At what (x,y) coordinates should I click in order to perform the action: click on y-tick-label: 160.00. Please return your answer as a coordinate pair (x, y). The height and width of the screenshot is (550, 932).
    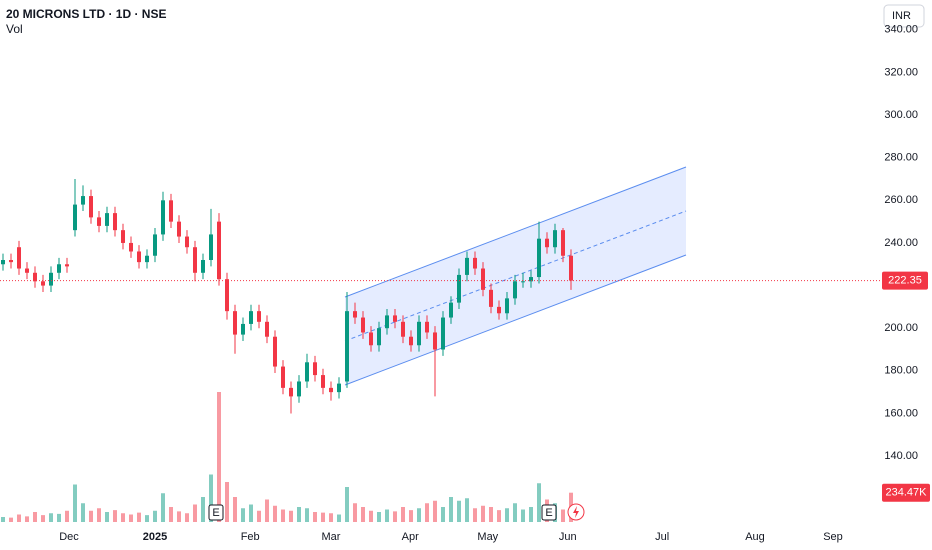
    Looking at the image, I should click on (901, 413).